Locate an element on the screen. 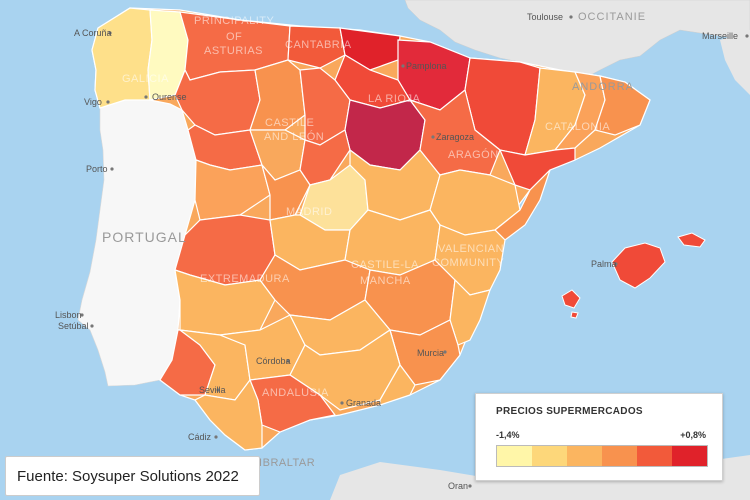  label-castile-leon-2: AND LEÓN is located at coordinates (294, 136).